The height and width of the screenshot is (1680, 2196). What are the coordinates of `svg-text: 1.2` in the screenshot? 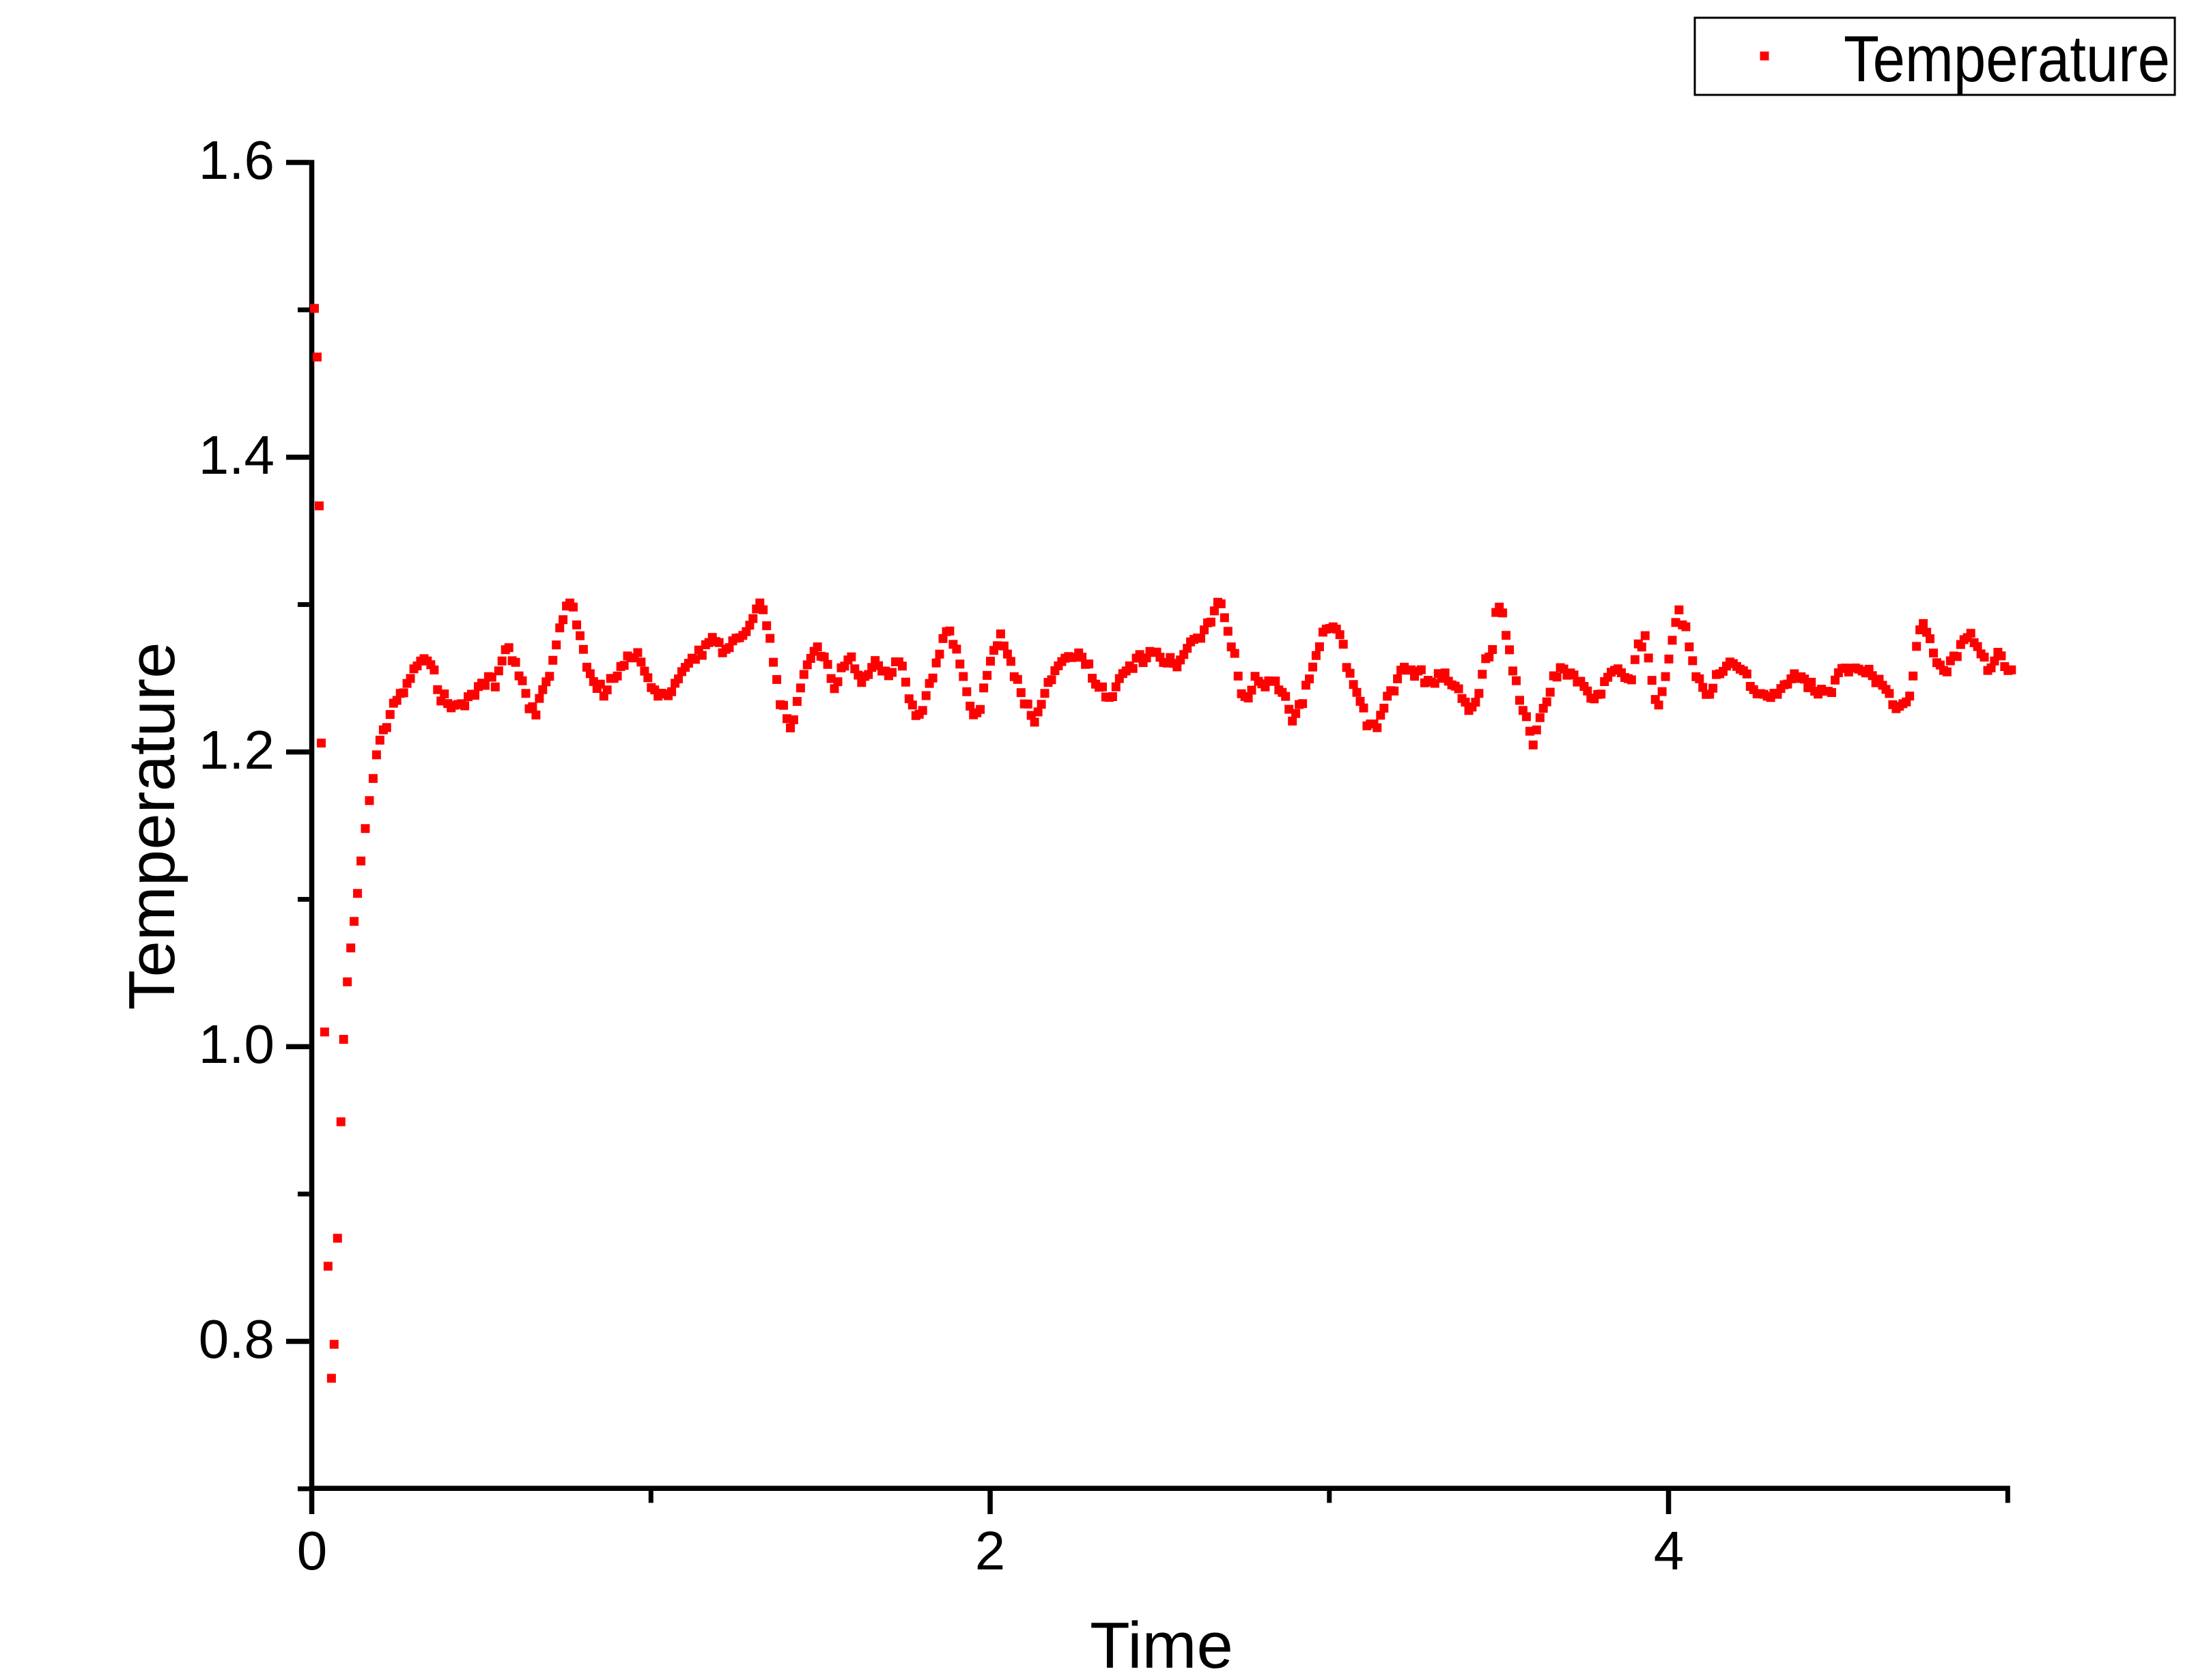 It's located at (237, 750).